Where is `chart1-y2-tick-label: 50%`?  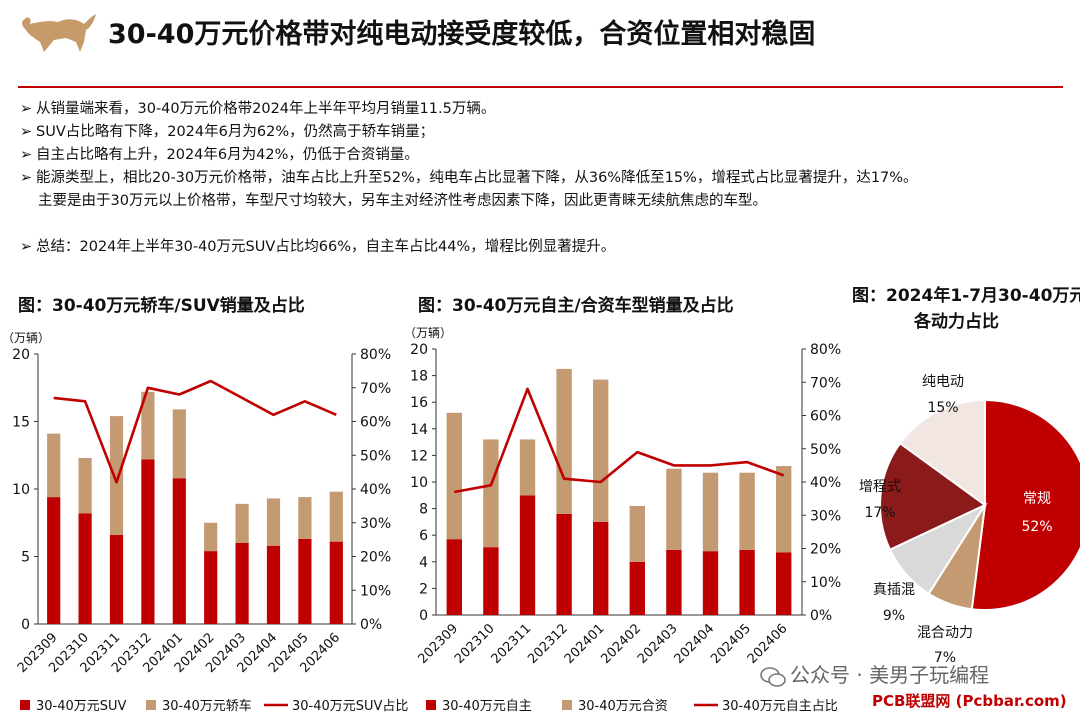 chart1-y2-tick-label: 50% is located at coordinates (375, 456).